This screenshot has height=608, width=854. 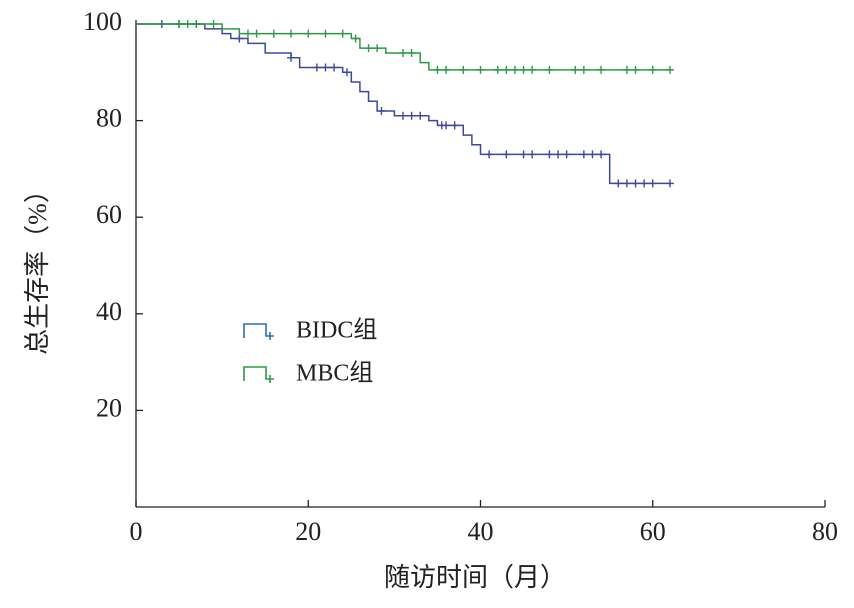 I want to click on x-tick-label: 60, so click(x=653, y=531).